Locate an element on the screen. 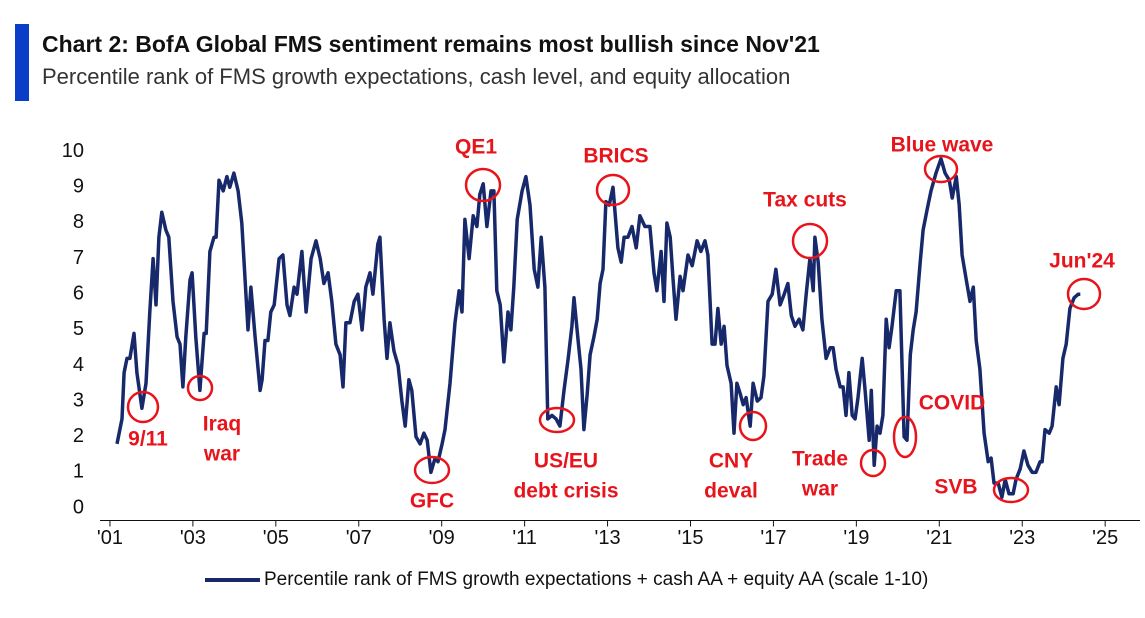 This screenshot has height=618, width=1145. x-tick-label: '01 is located at coordinates (110, 538).